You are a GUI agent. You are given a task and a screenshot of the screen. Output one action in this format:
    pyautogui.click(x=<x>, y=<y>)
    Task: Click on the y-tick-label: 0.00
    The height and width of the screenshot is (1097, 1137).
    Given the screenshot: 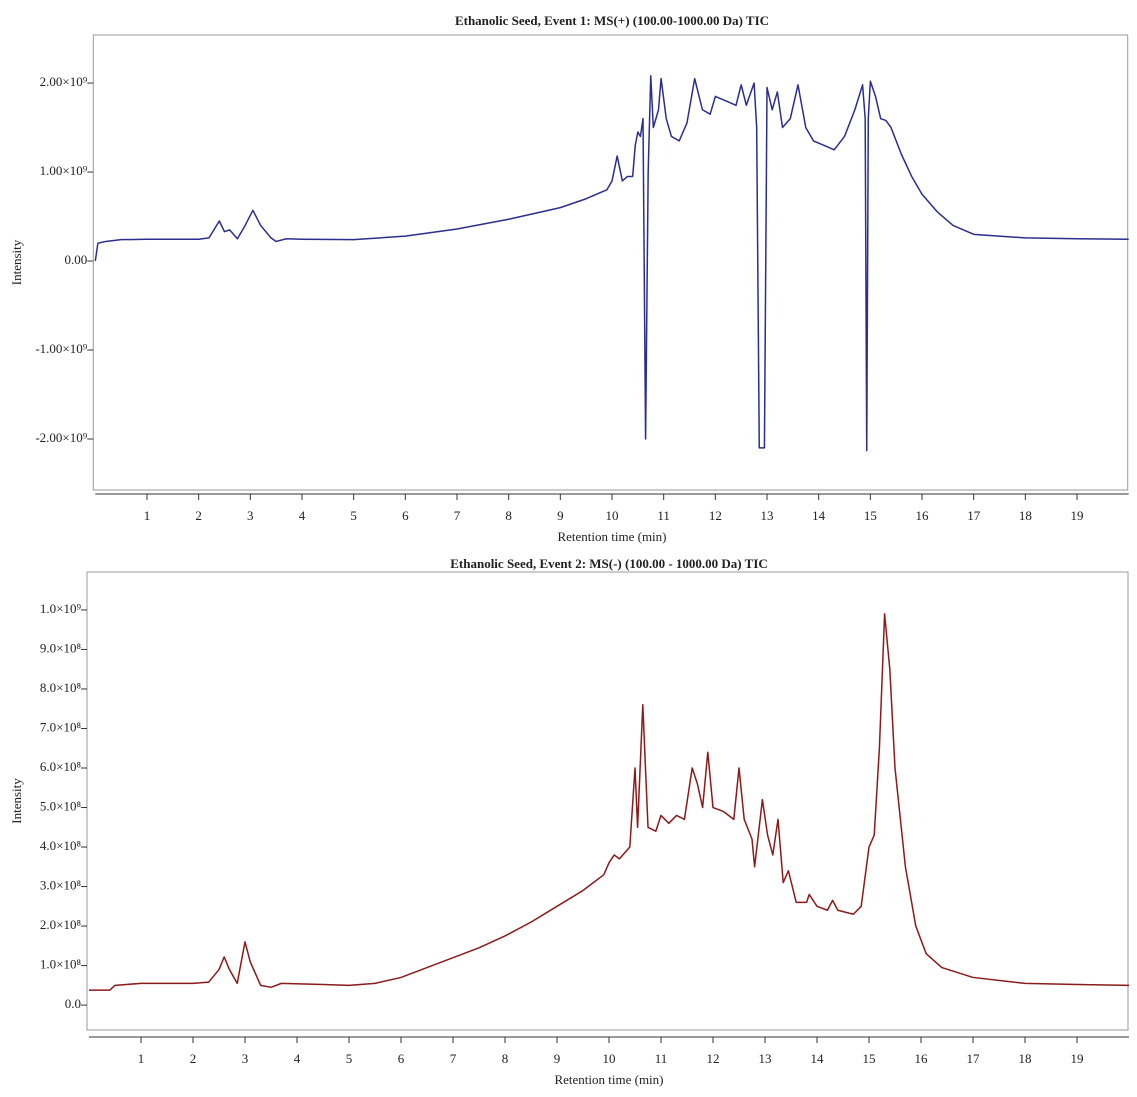 What is the action you would take?
    pyautogui.click(x=76, y=259)
    